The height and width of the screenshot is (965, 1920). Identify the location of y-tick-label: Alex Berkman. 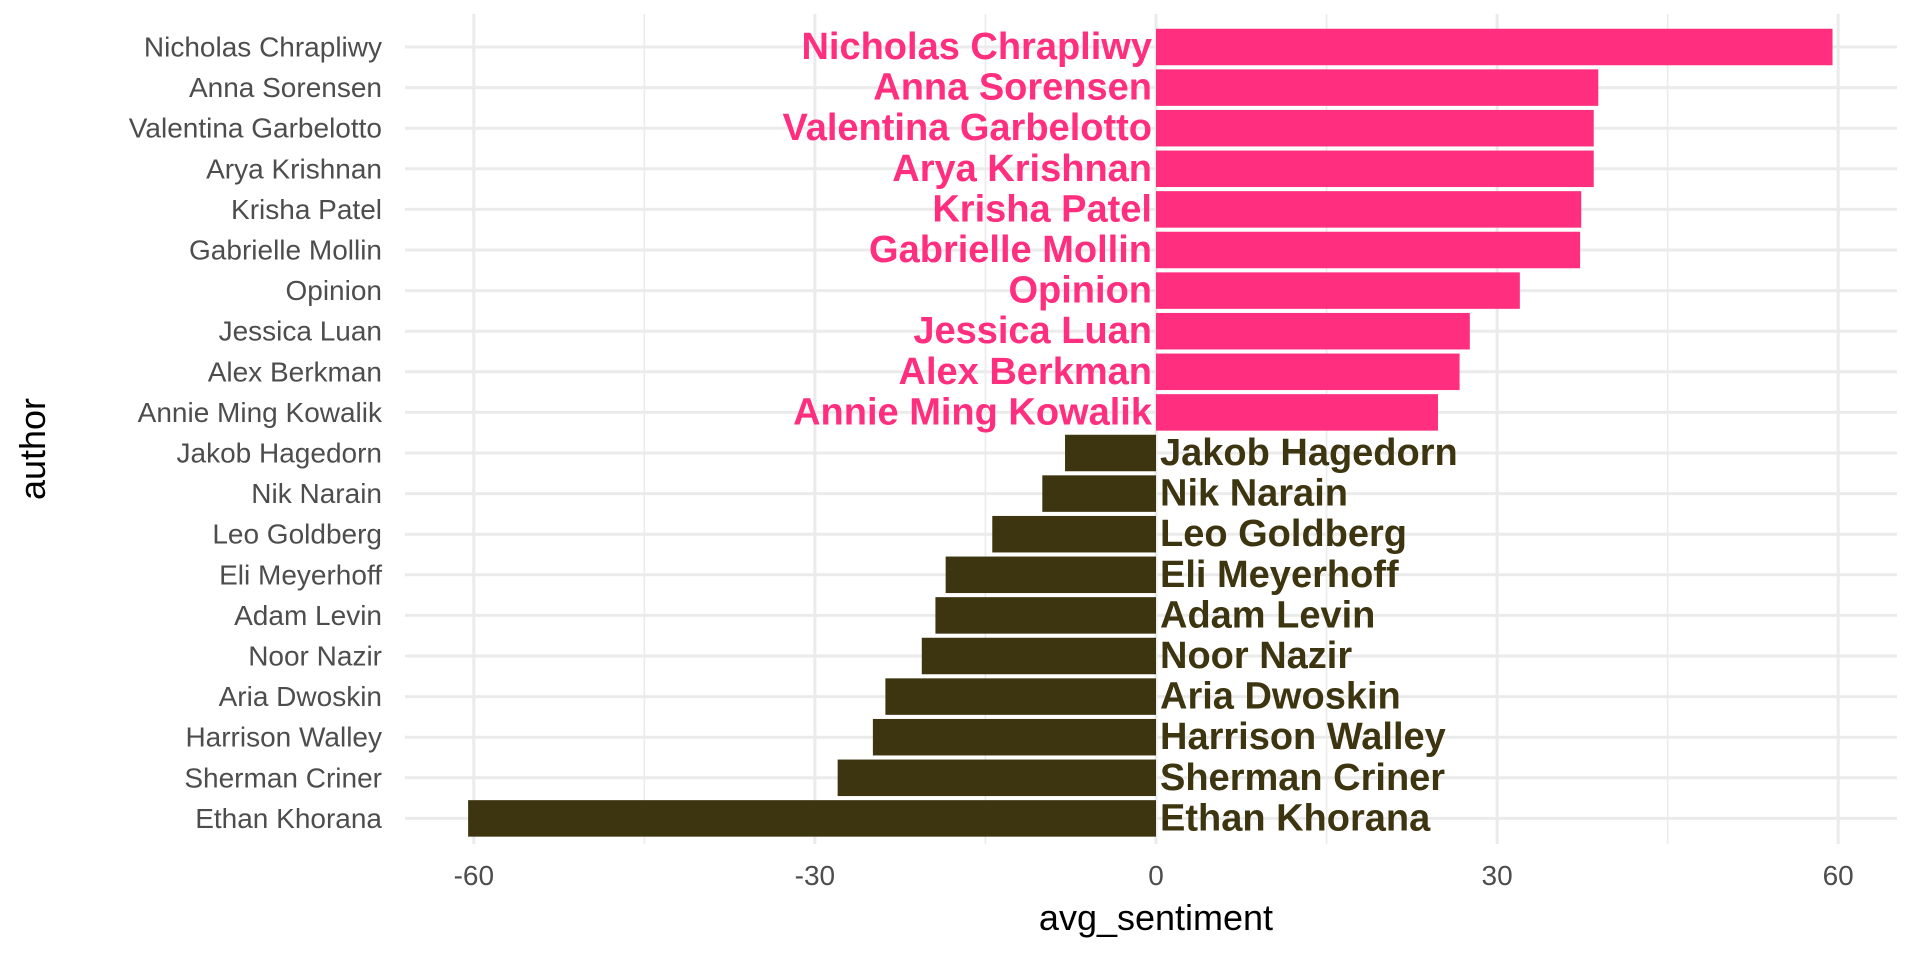
(295, 371).